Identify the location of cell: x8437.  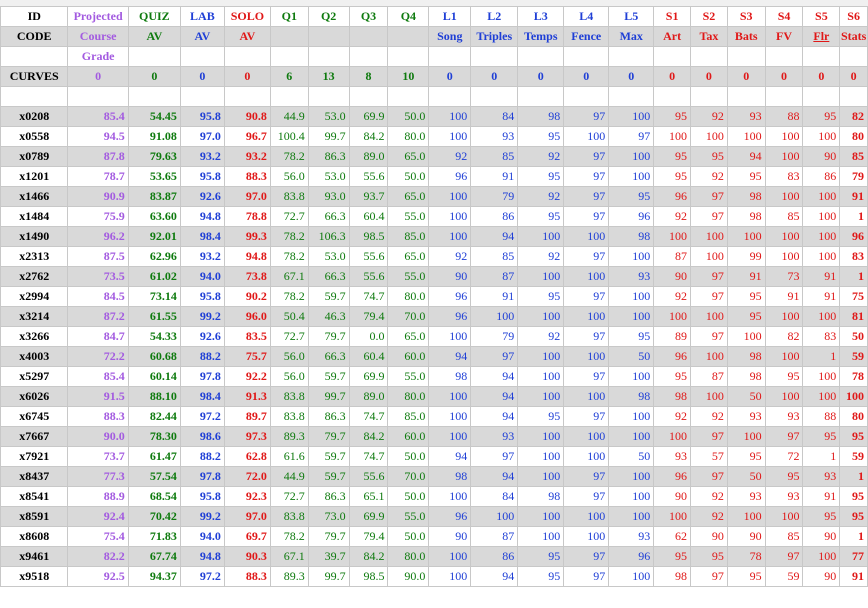
(34, 476).